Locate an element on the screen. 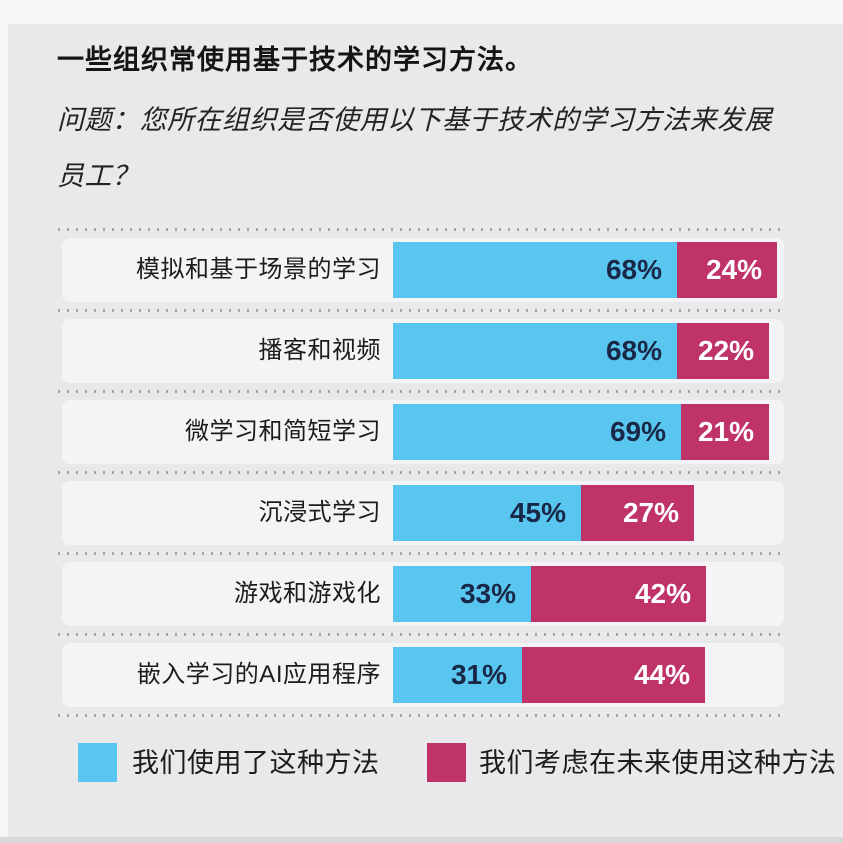 The width and height of the screenshot is (843, 843). chart-row-bar: 33% 42% is located at coordinates (549, 594).